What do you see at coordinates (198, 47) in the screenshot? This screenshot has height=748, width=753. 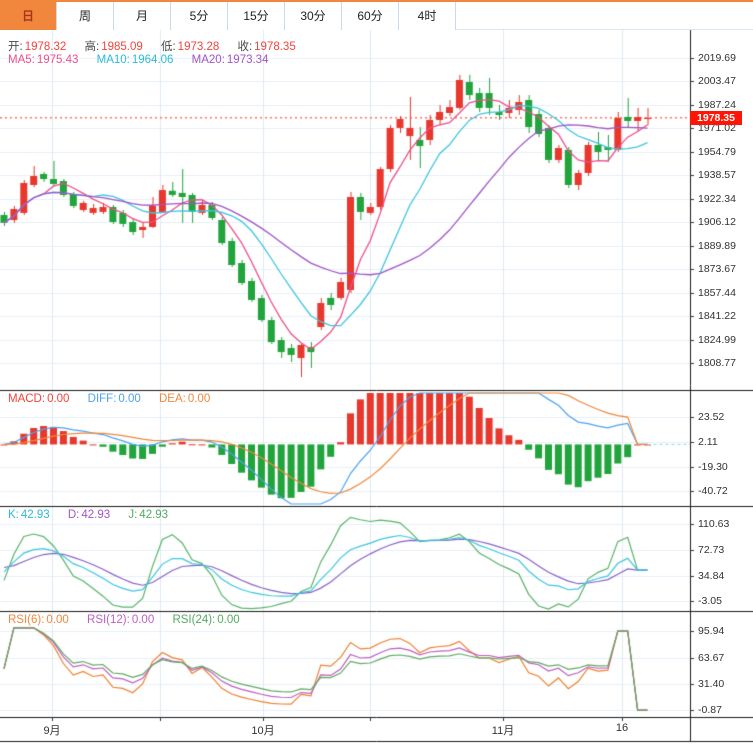 I see `low-value: 1973.28` at bounding box center [198, 47].